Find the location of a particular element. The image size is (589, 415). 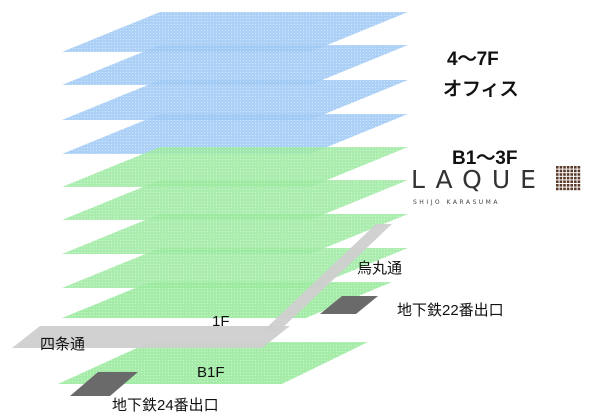

upper-floors-label: 4〜7F is located at coordinates (473, 59).